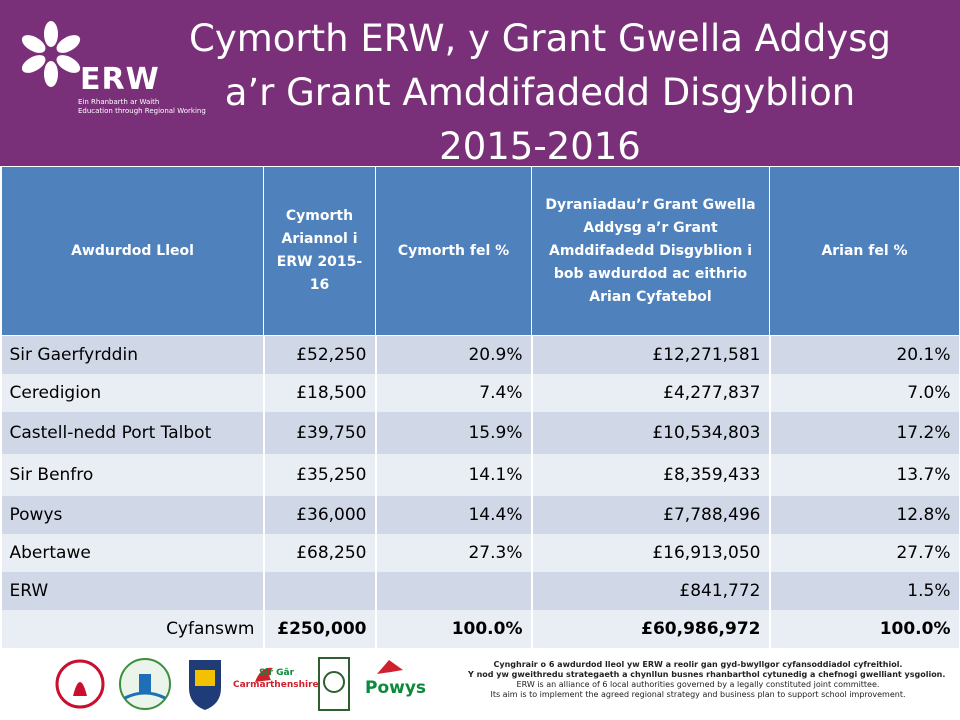  What do you see at coordinates (334, 684) in the screenshot?
I see `pembrokeshire-crest-icon` at bounding box center [334, 684].